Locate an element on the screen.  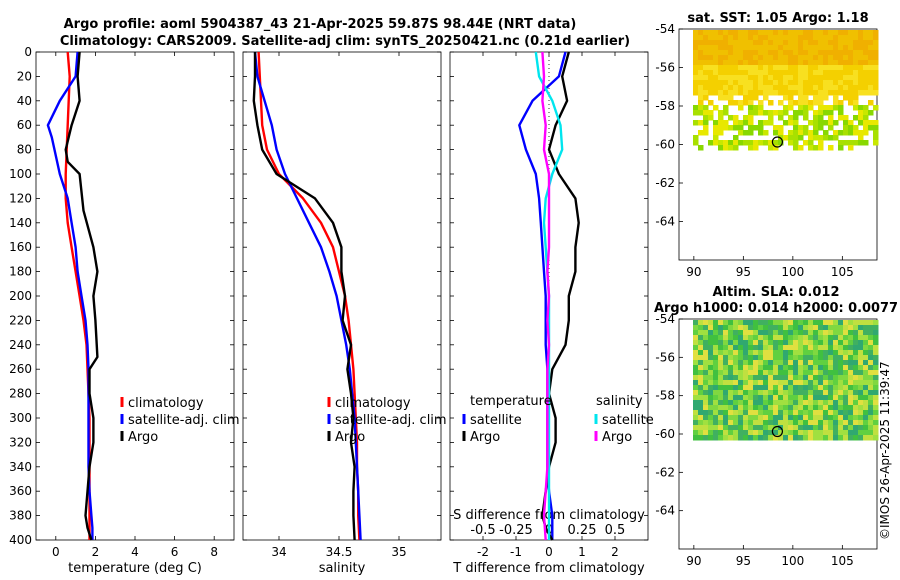
difference-xtick-label: -1 is located at coordinates (516, 552).